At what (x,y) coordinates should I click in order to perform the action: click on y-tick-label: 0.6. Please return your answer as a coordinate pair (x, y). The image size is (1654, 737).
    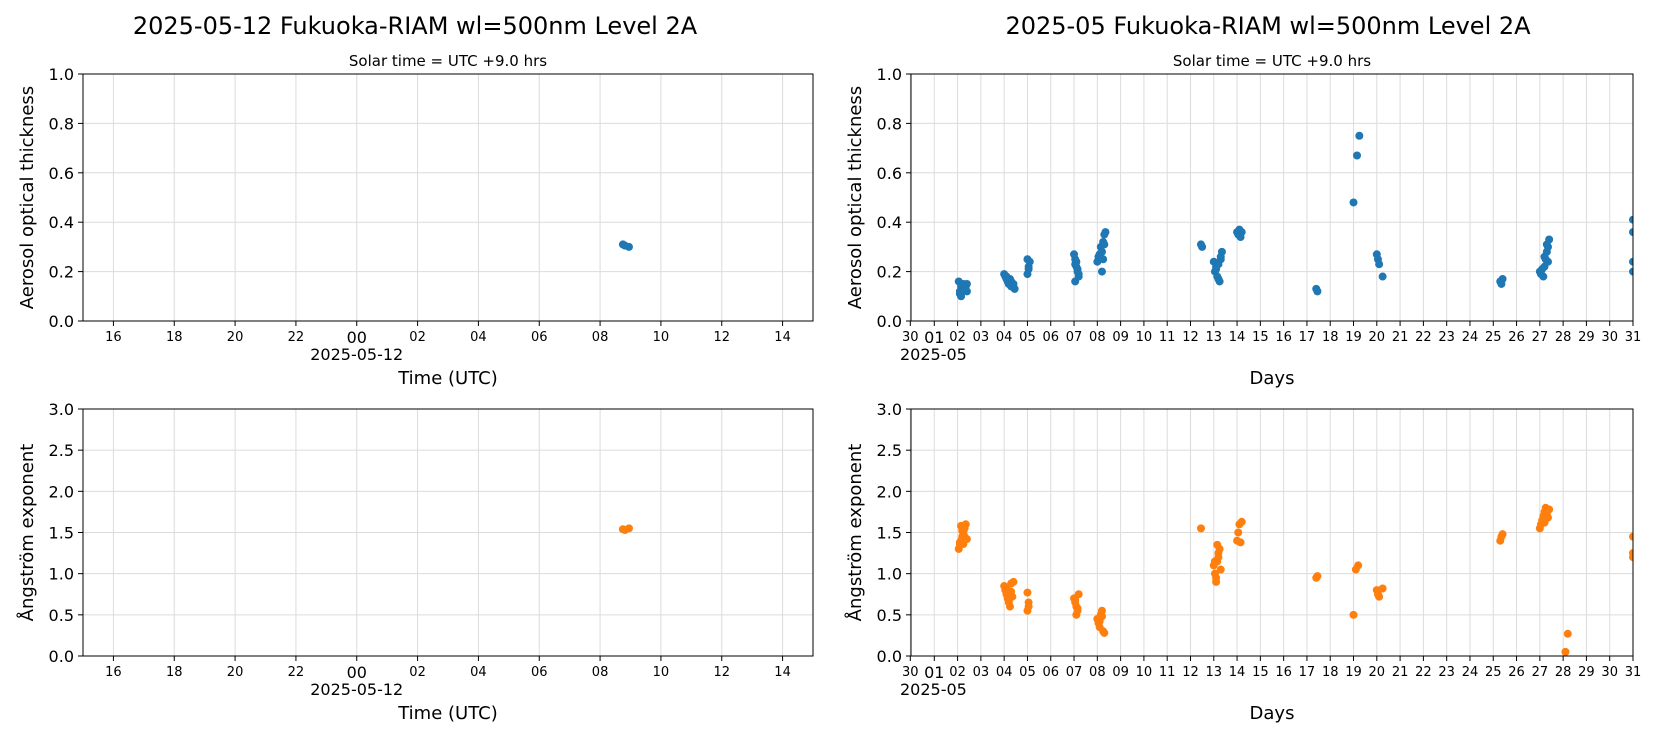
    Looking at the image, I should click on (61, 173).